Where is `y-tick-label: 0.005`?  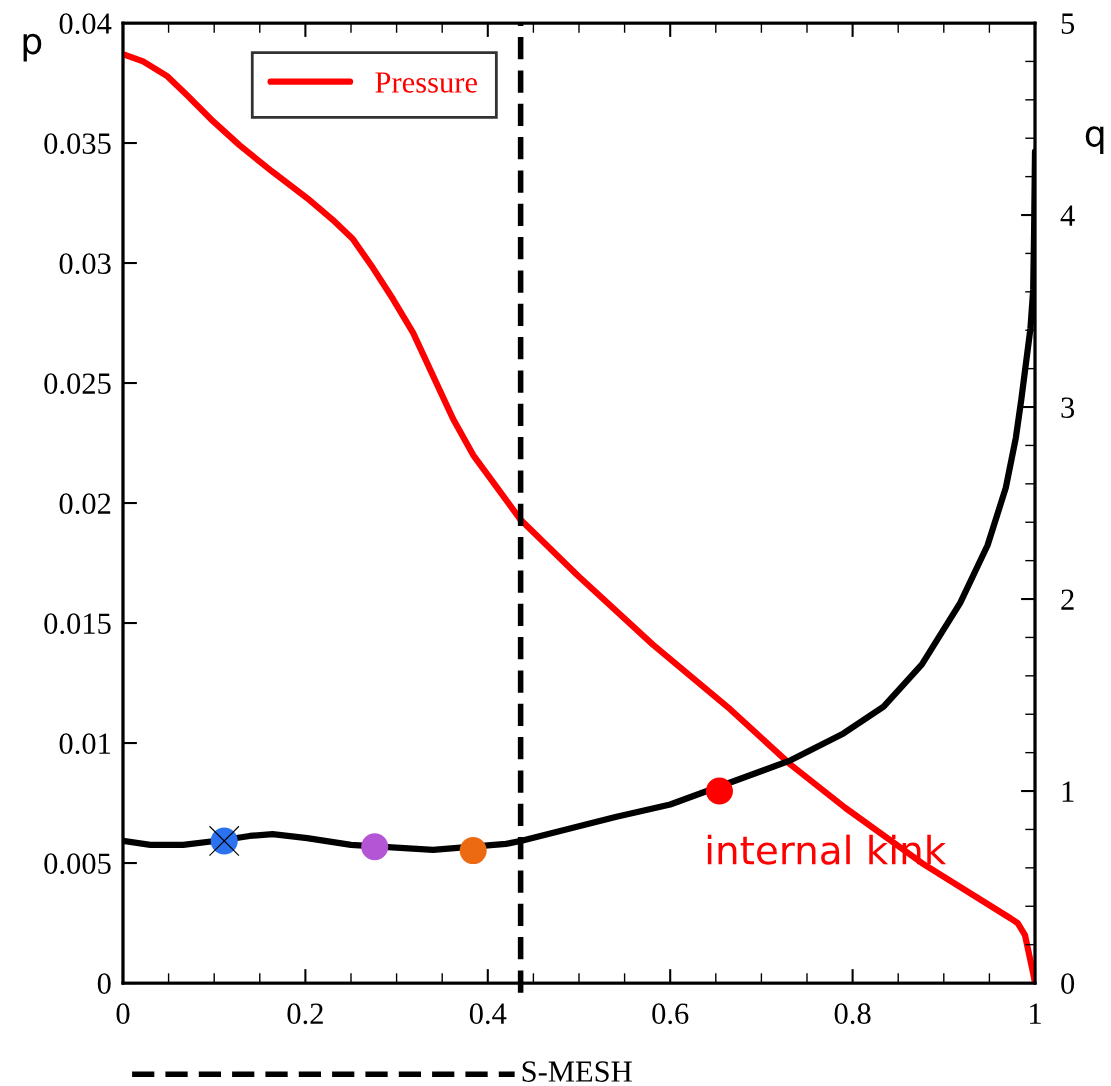
y-tick-label: 0.005 is located at coordinates (77, 864).